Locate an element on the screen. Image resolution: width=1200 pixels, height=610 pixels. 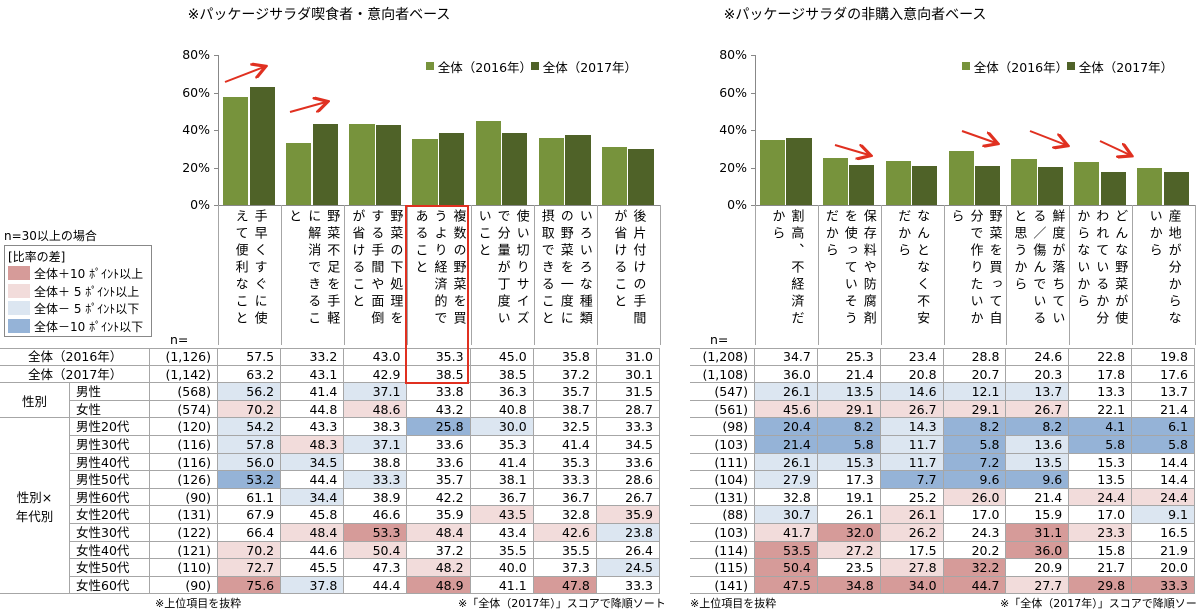
highlight-box is located at coordinates (437, 295).